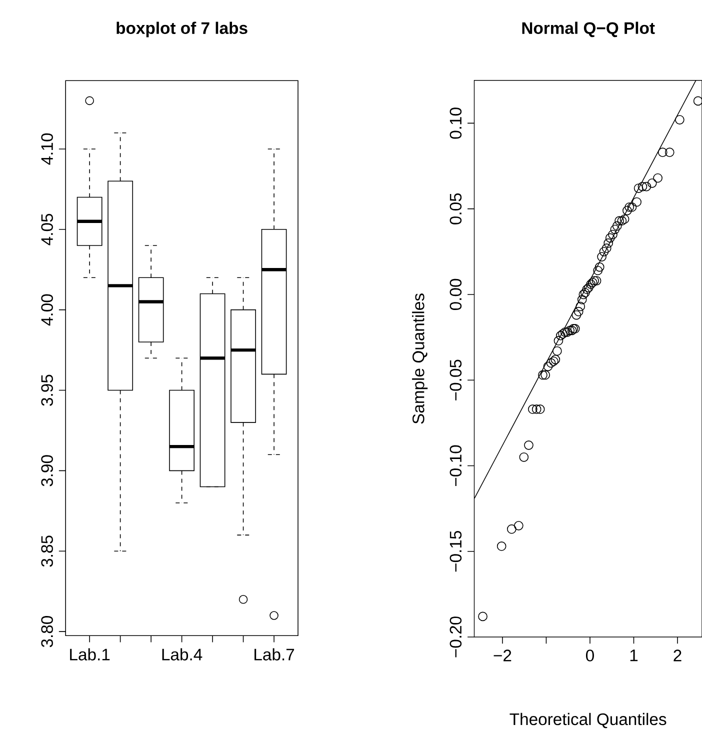 The image size is (702, 745). What do you see at coordinates (634, 656) in the screenshot?
I see `x-tick-label: 1` at bounding box center [634, 656].